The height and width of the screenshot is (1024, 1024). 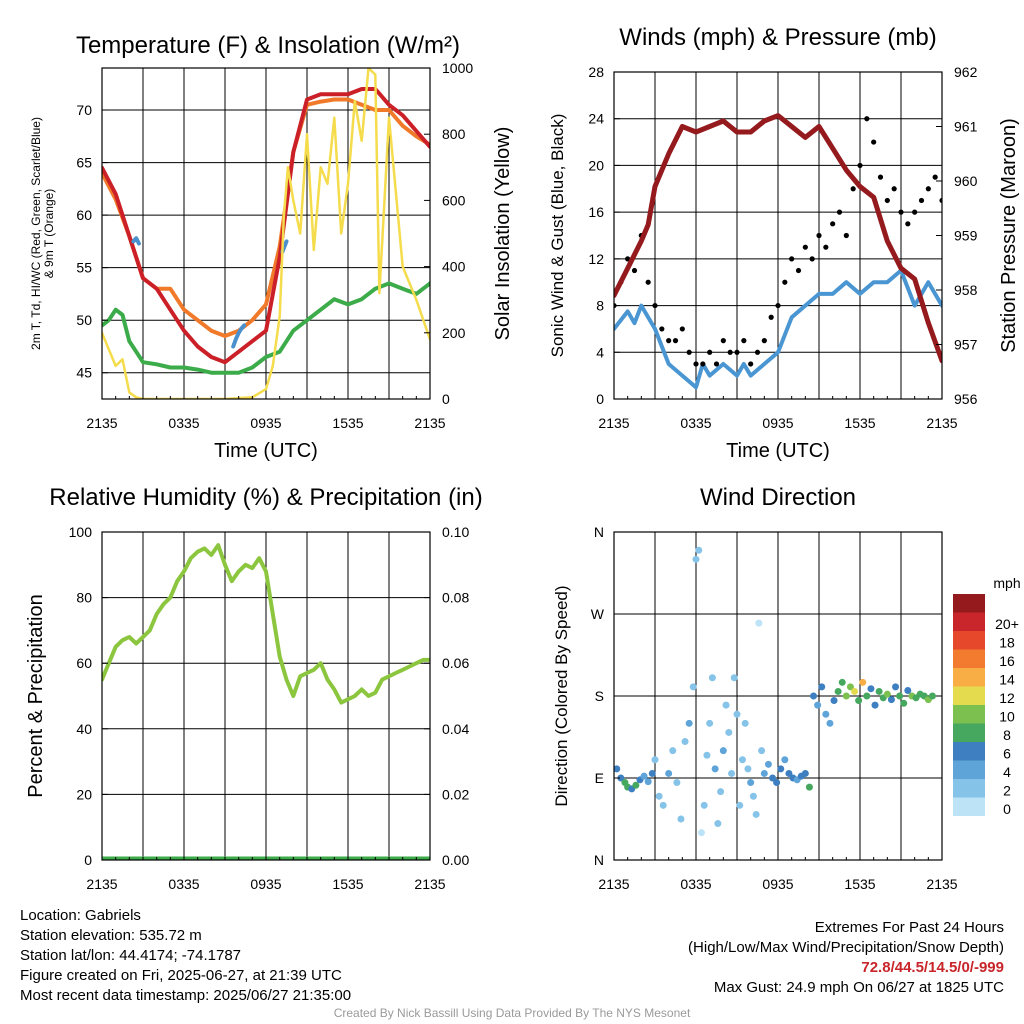 What do you see at coordinates (455, 532) in the screenshot?
I see `y-right-tick-label: 0.10` at bounding box center [455, 532].